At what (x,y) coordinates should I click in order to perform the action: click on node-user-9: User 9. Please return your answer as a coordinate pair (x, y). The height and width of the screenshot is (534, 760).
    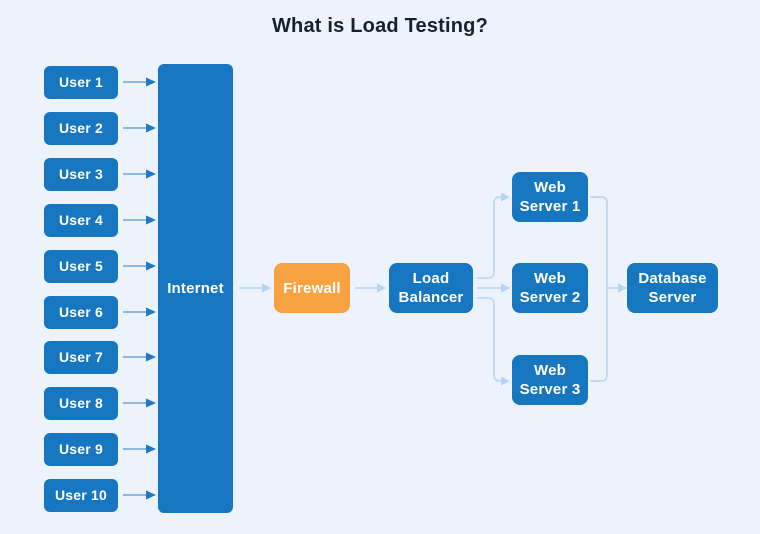
    Looking at the image, I should click on (81, 449).